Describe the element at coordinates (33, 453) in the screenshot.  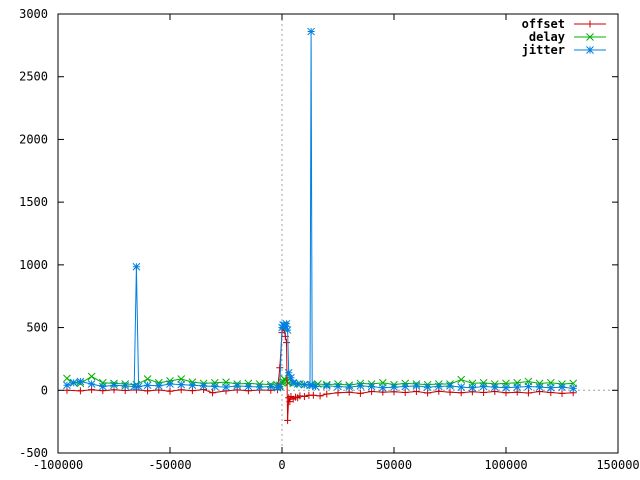
I see `y-tick-label: -500` at that location.